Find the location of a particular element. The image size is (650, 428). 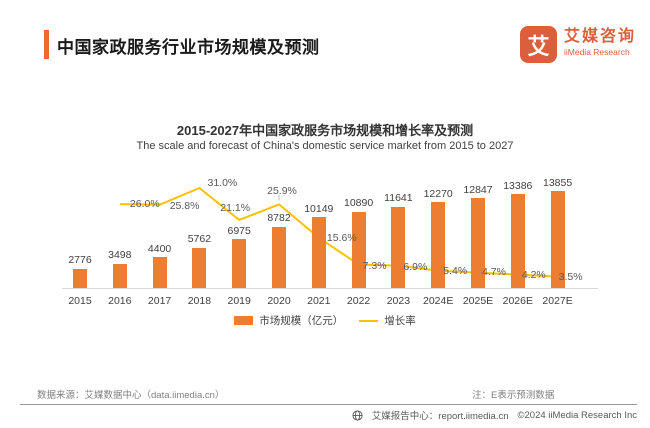

iimedia-logo: 艾 艾媒咨询 iiMedia Research is located at coordinates (578, 44).